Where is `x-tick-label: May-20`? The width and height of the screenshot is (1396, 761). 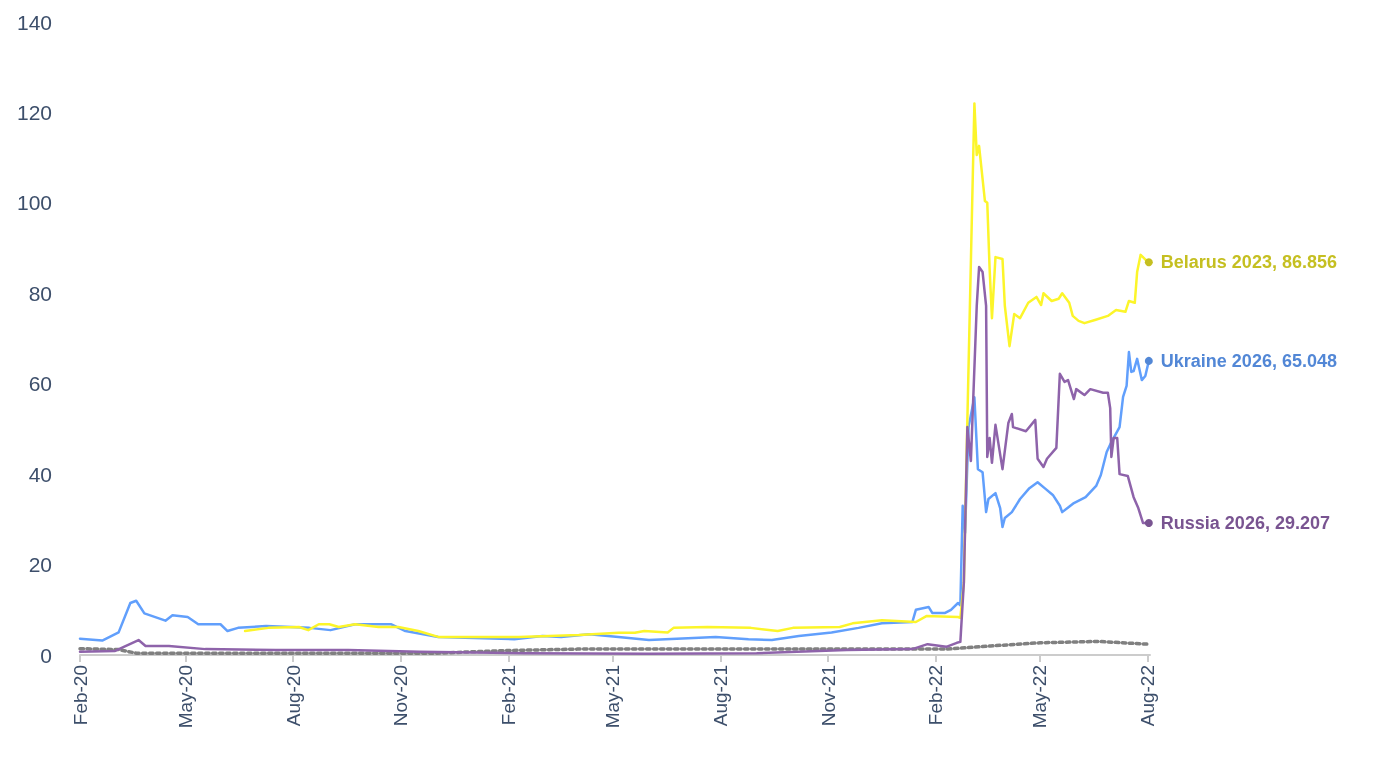 x-tick-label: May-20 is located at coordinates (185, 697).